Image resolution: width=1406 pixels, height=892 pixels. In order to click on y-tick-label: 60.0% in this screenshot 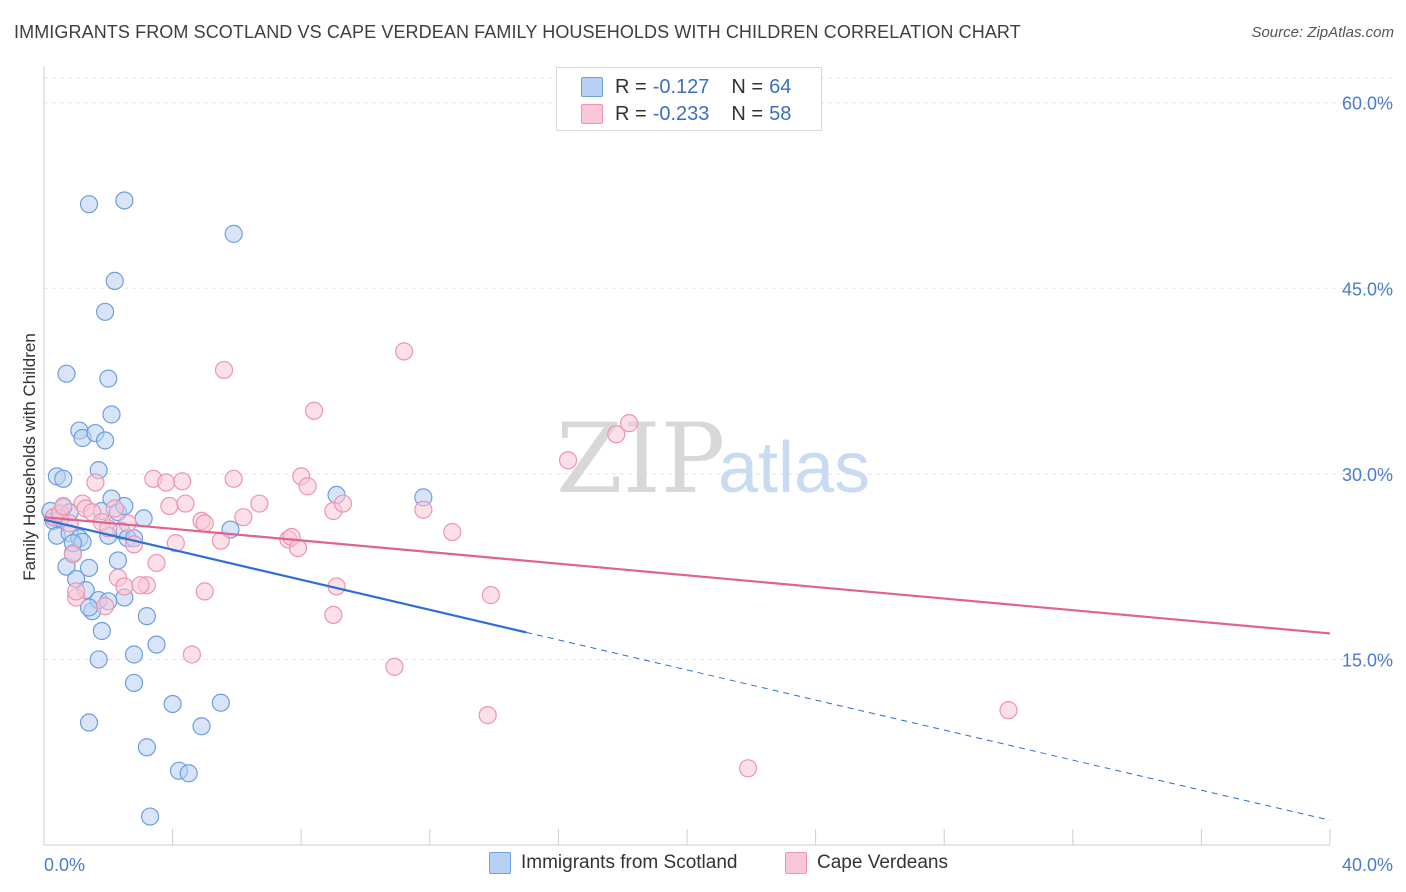, I will do `click(1367, 104)`.